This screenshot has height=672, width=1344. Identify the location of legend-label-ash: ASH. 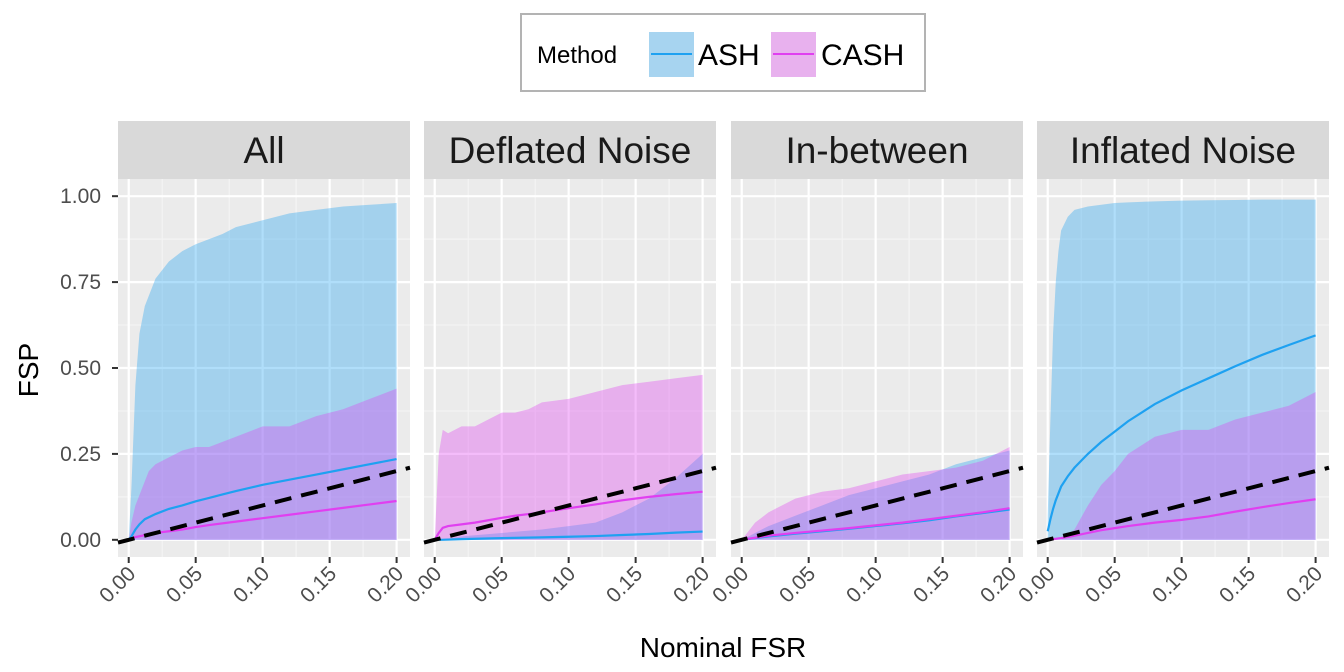
(729, 55).